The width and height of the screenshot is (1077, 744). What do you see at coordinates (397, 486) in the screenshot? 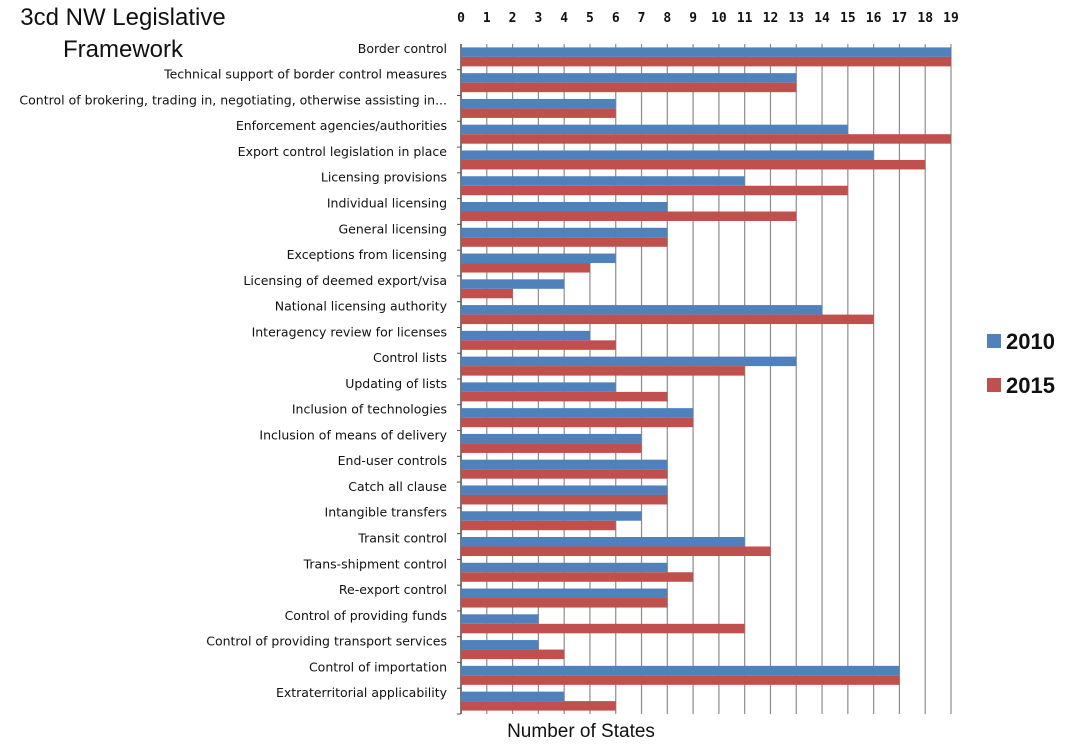
I see `category-label: Catch all clause` at bounding box center [397, 486].